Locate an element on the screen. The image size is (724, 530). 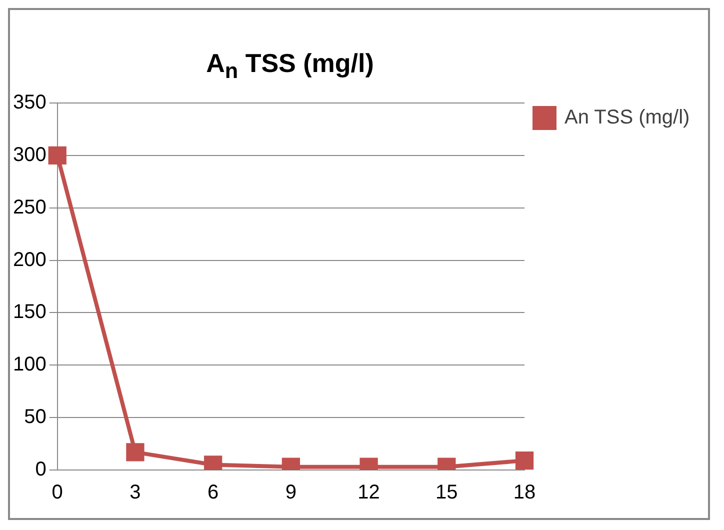
x-tick-label: 18 is located at coordinates (524, 493).